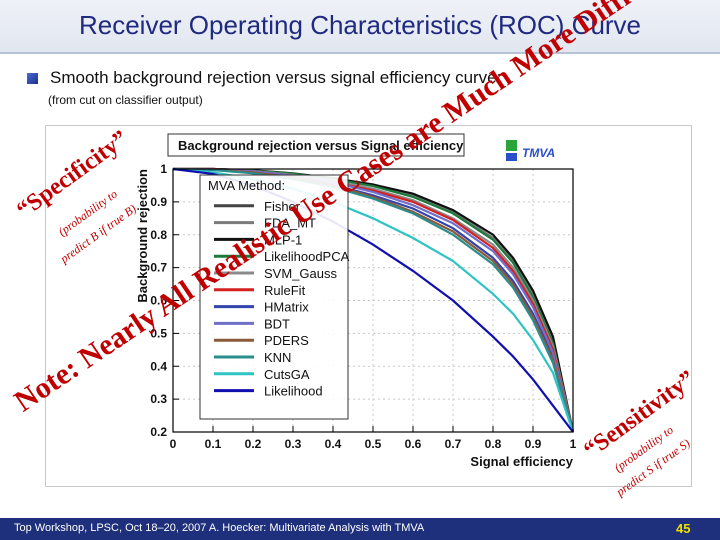 The height and width of the screenshot is (540, 720). What do you see at coordinates (158, 399) in the screenshot?
I see `y-tick-label: 0.3` at bounding box center [158, 399].